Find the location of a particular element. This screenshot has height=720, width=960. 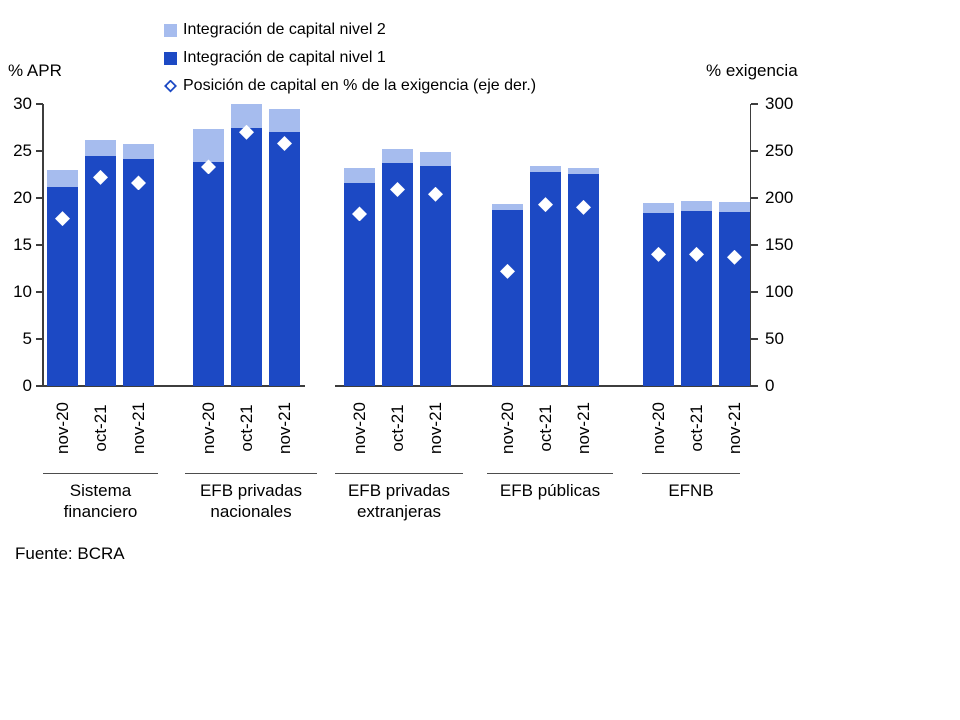

legend-diamond-inner is located at coordinates (170, 86).